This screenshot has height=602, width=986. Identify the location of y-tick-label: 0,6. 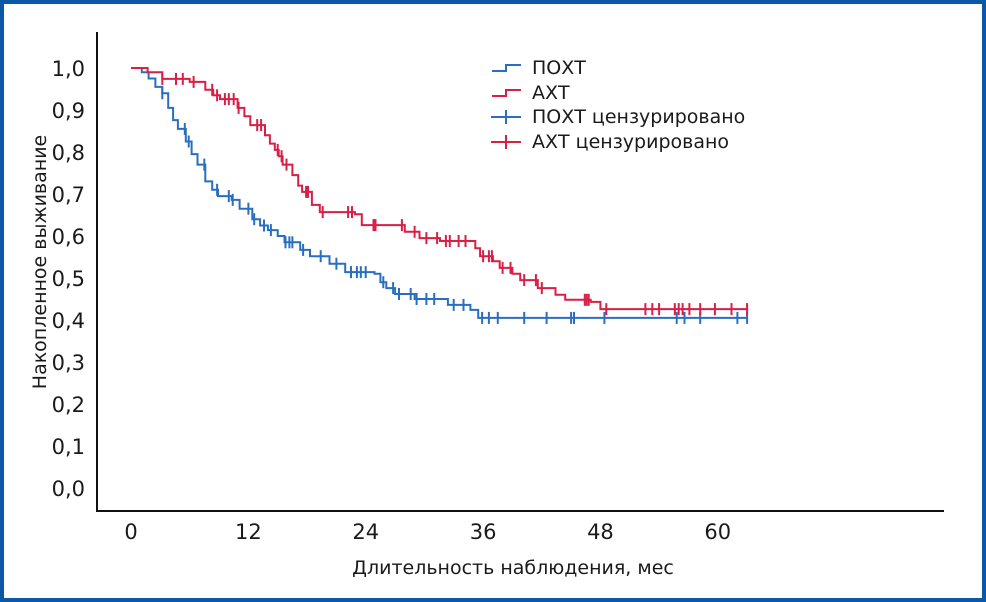
(68, 237).